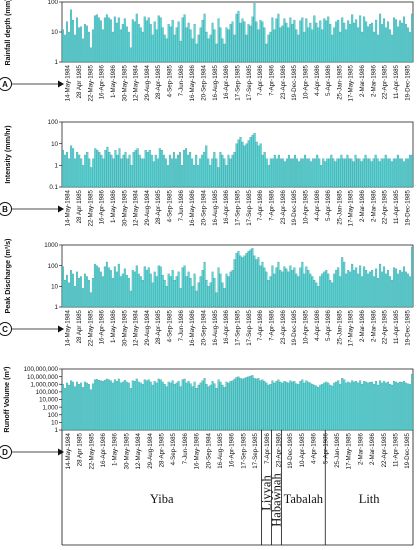 Image resolution: width=417 pixels, height=550 pixels. Describe the element at coordinates (283, 206) in the screenshot. I see `x-tick-label: 23-Apr-1986` at that location.